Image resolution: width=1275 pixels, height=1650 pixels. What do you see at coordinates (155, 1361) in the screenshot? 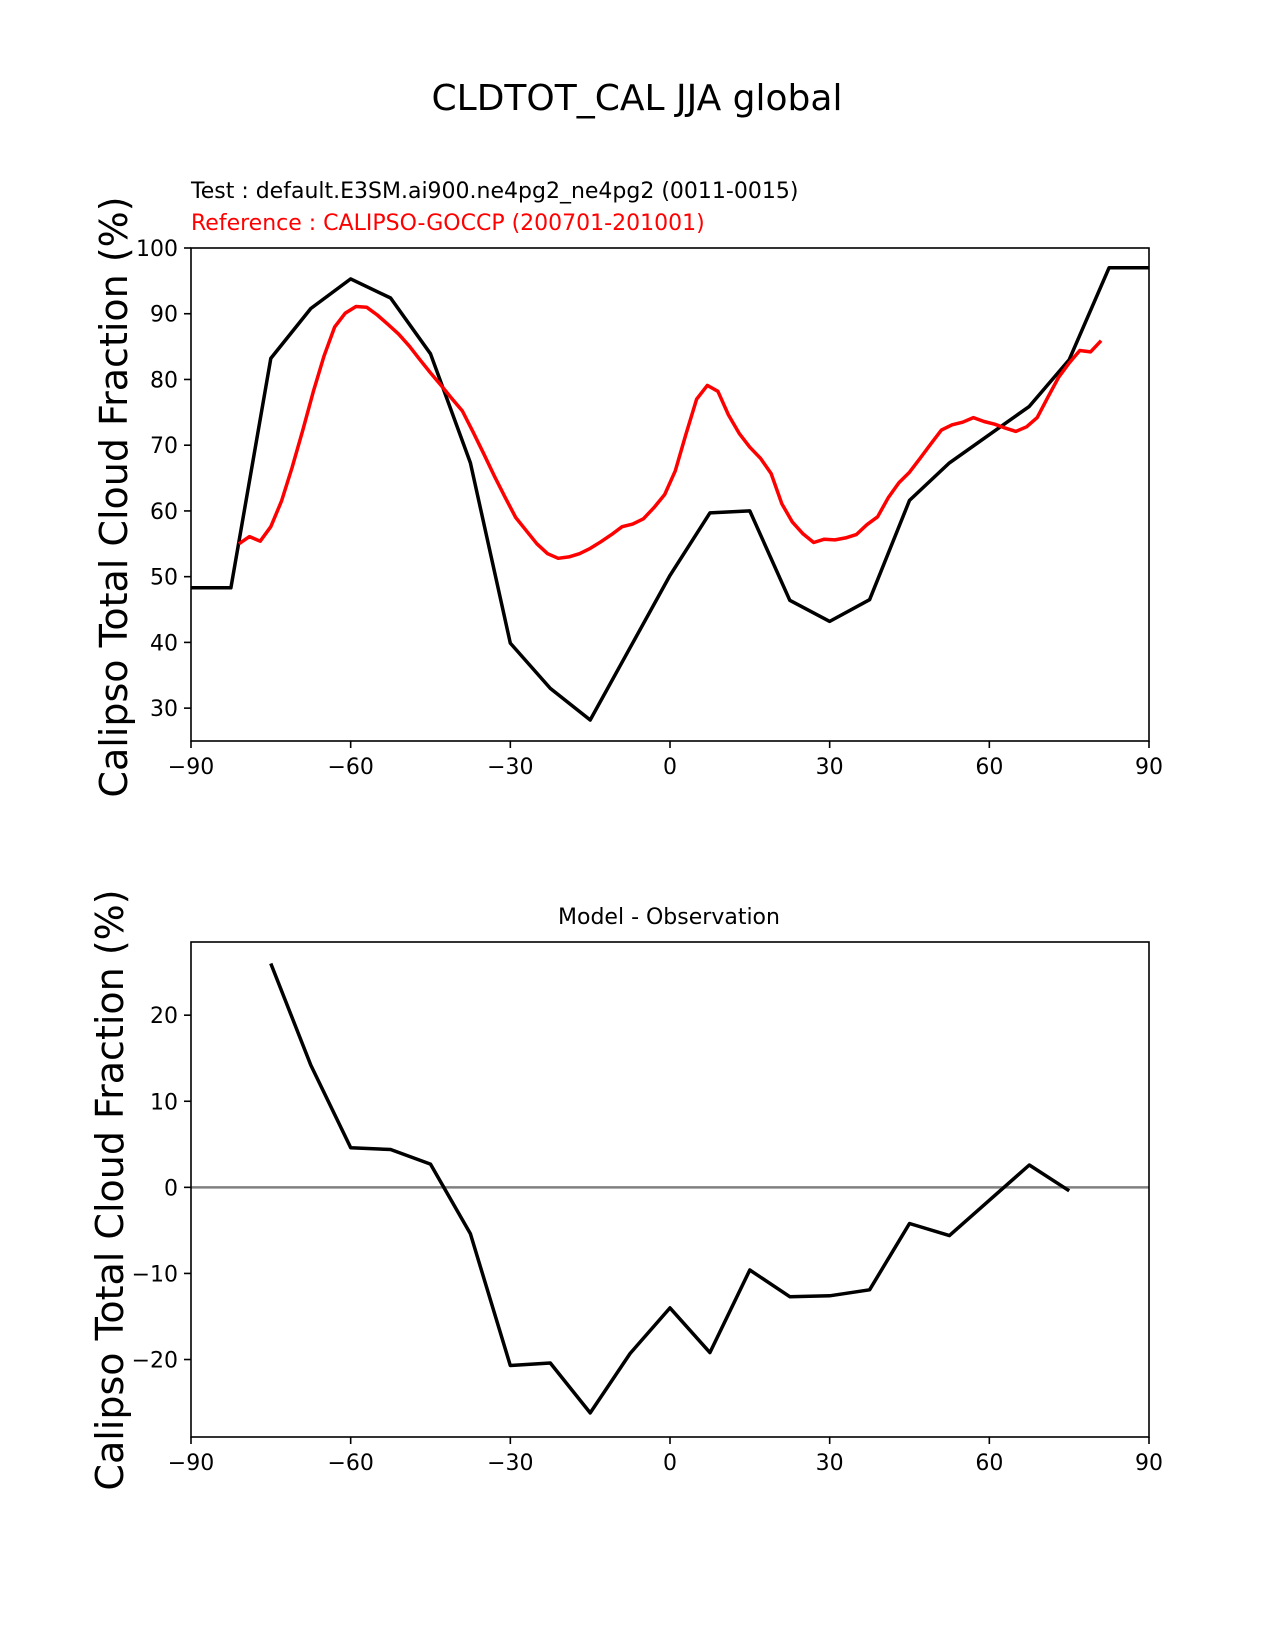
I see `y-tick-label: −20` at bounding box center [155, 1361].